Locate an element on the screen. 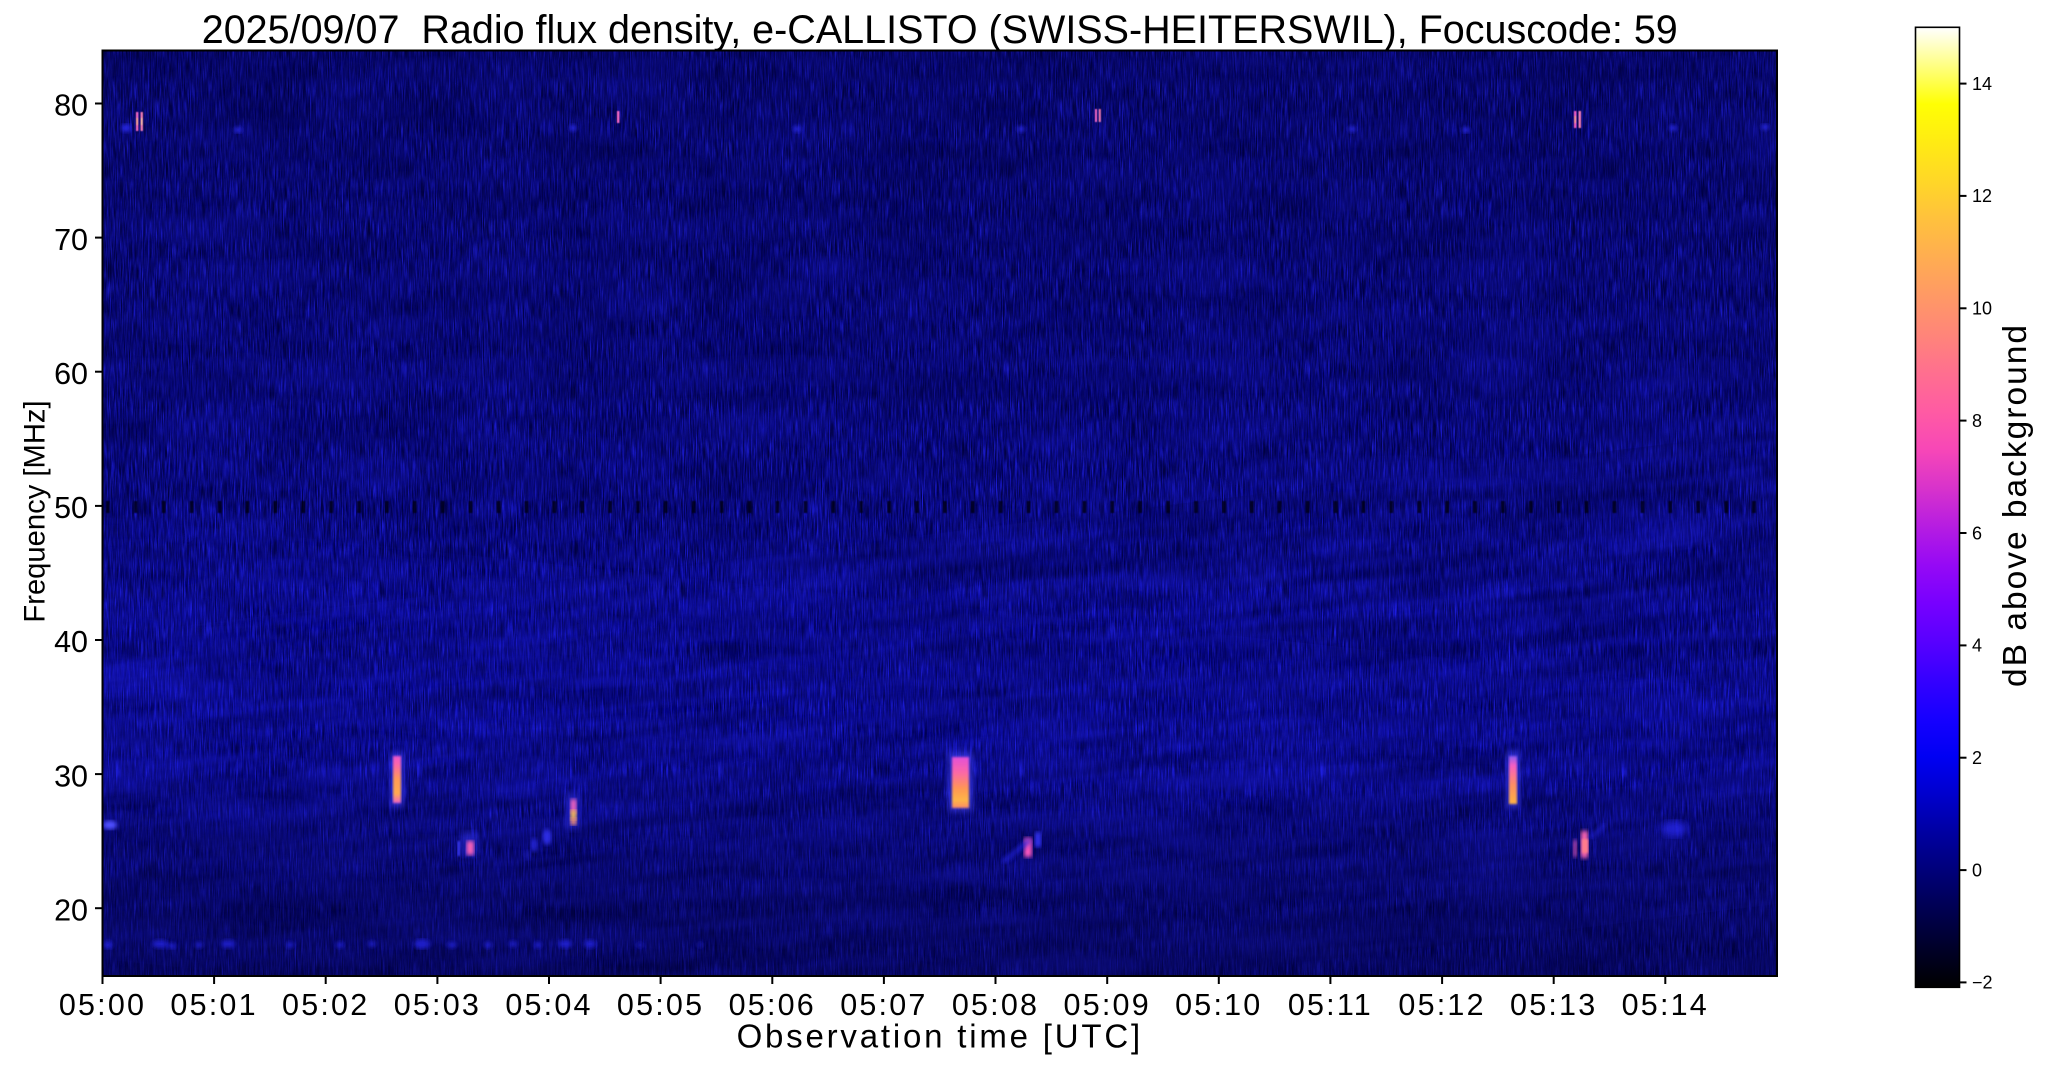 The width and height of the screenshot is (2047, 1067). svg-text: 05:00 is located at coordinates (102, 1005).